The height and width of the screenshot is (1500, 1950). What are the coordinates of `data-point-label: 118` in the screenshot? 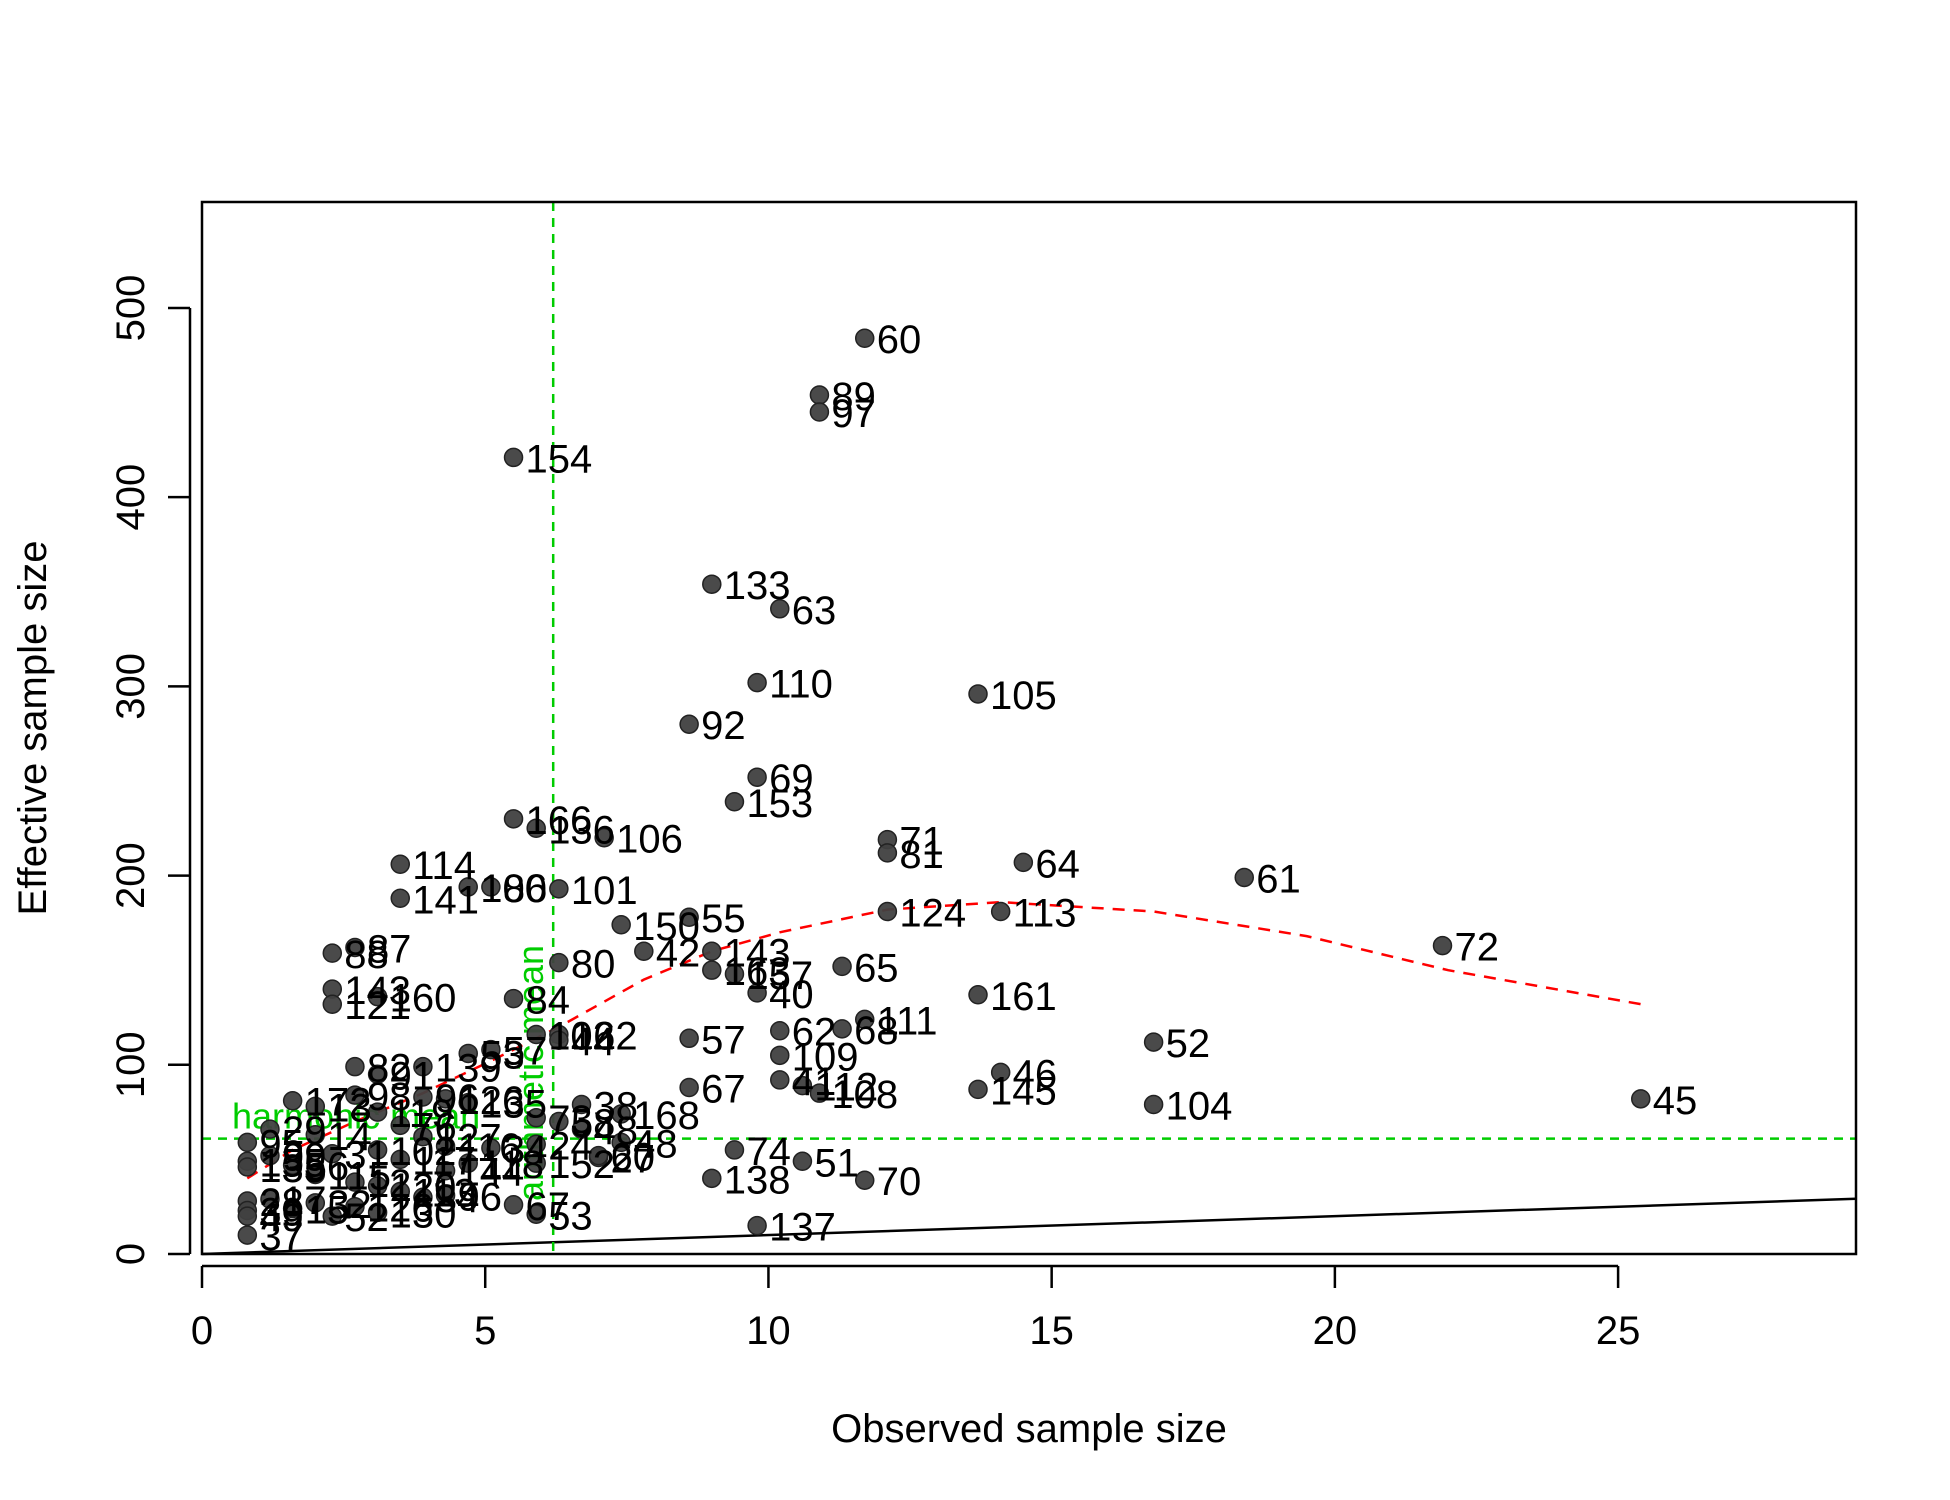 It's located at (512, 1165).